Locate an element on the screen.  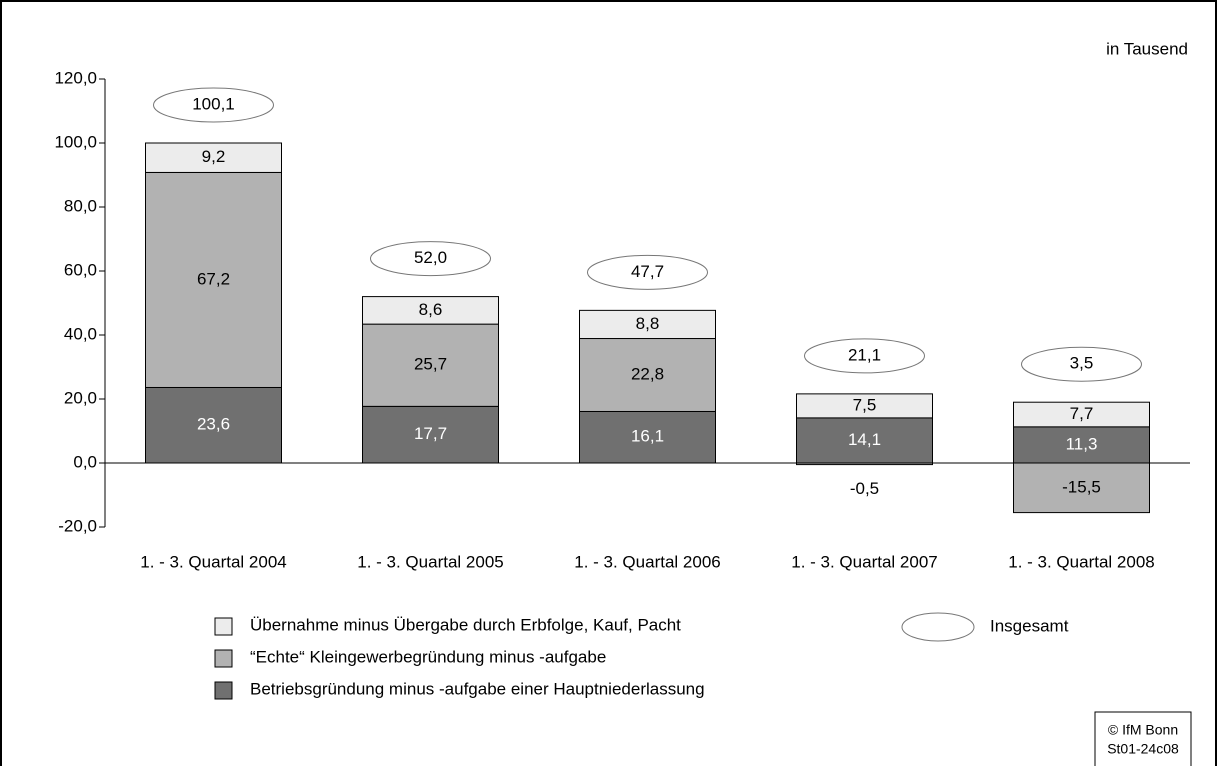
y-tick-label: 80,0 is located at coordinates (80, 205).